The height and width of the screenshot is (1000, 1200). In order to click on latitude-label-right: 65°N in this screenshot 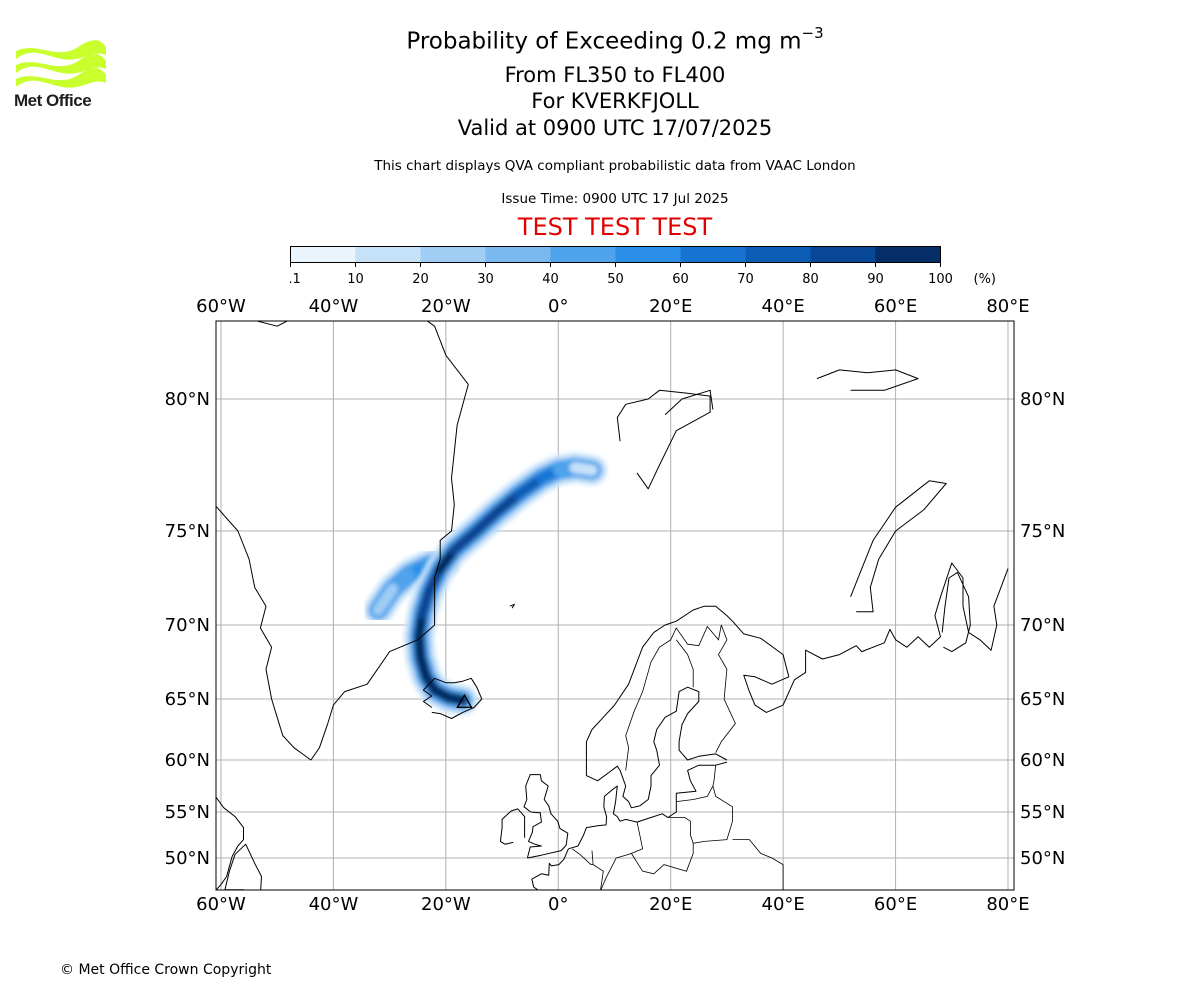, I will do `click(1042, 699)`.